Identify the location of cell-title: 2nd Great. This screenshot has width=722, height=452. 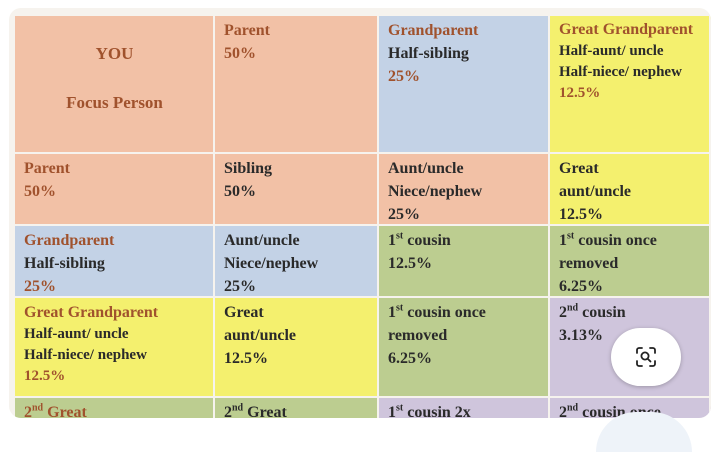
(55, 410).